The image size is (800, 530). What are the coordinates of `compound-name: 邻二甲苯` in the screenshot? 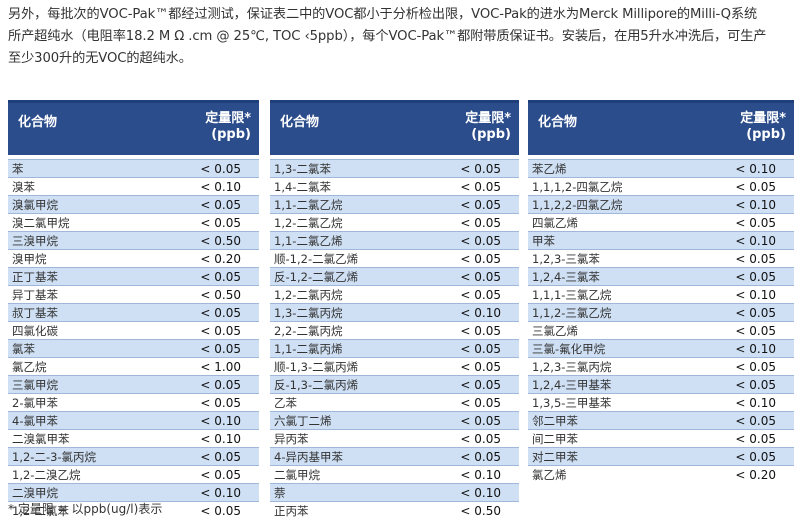 It's located at (555, 420).